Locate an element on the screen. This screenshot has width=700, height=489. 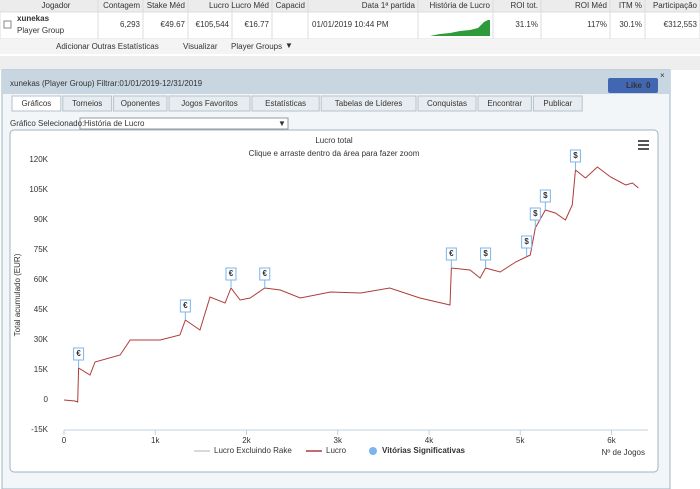
tab-label: Tabelas de Líderes is located at coordinates (369, 103).